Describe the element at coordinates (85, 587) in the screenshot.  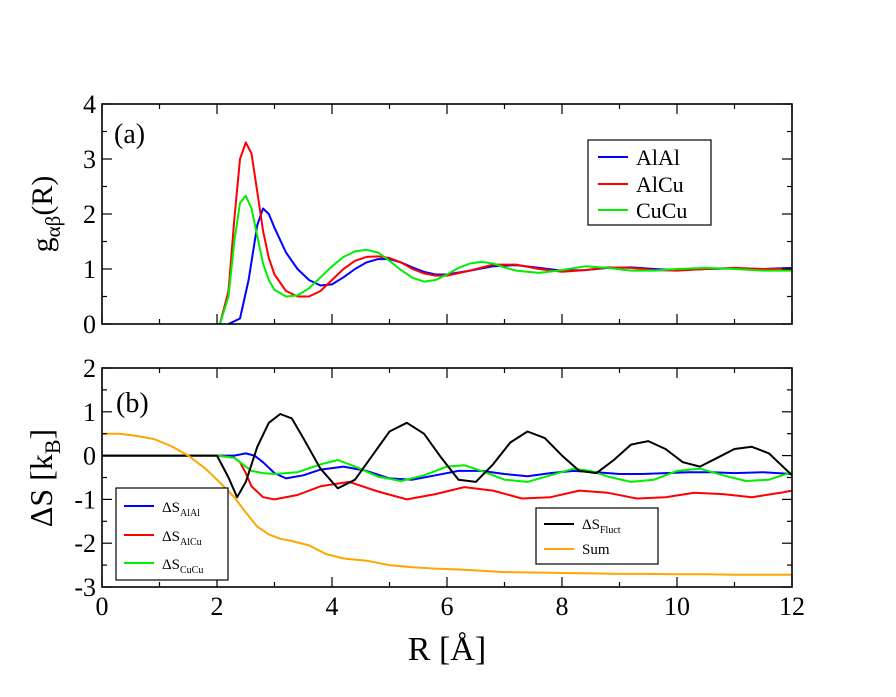
I see `y-tick-label: -3` at that location.